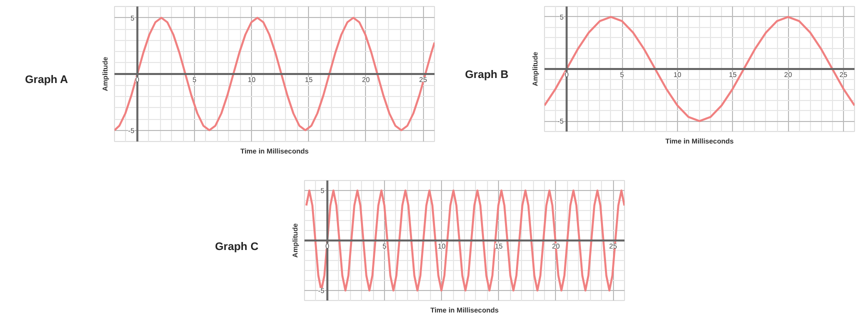 The height and width of the screenshot is (321, 858). I want to click on text: Graph B, so click(486, 75).